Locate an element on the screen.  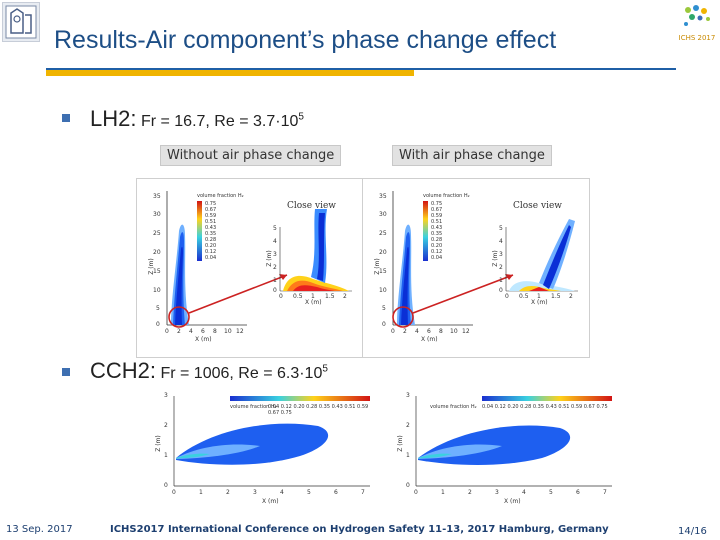
bullet-marker is located at coordinates (66, 372).